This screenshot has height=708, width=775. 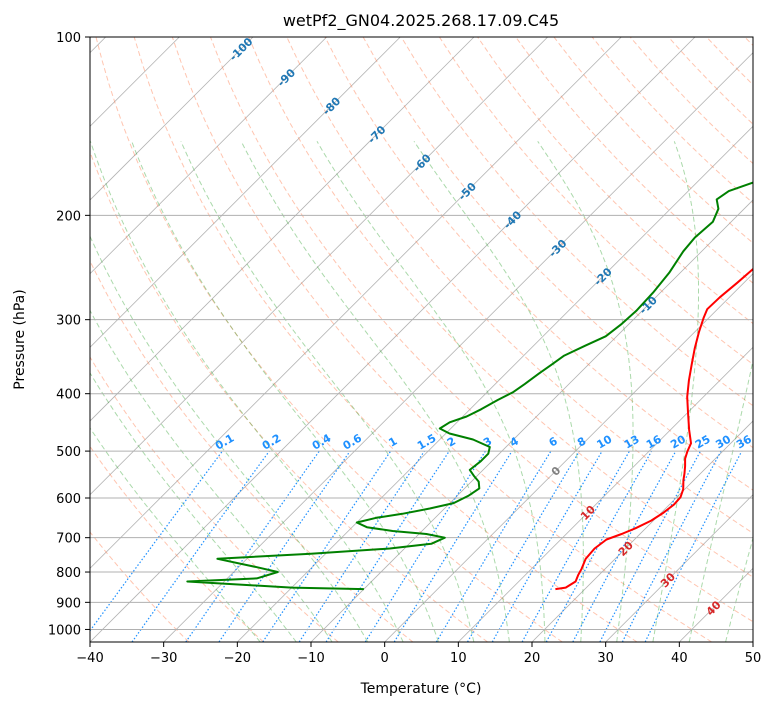 What do you see at coordinates (68, 38) in the screenshot?
I see `y-tick-label: 100` at bounding box center [68, 38].